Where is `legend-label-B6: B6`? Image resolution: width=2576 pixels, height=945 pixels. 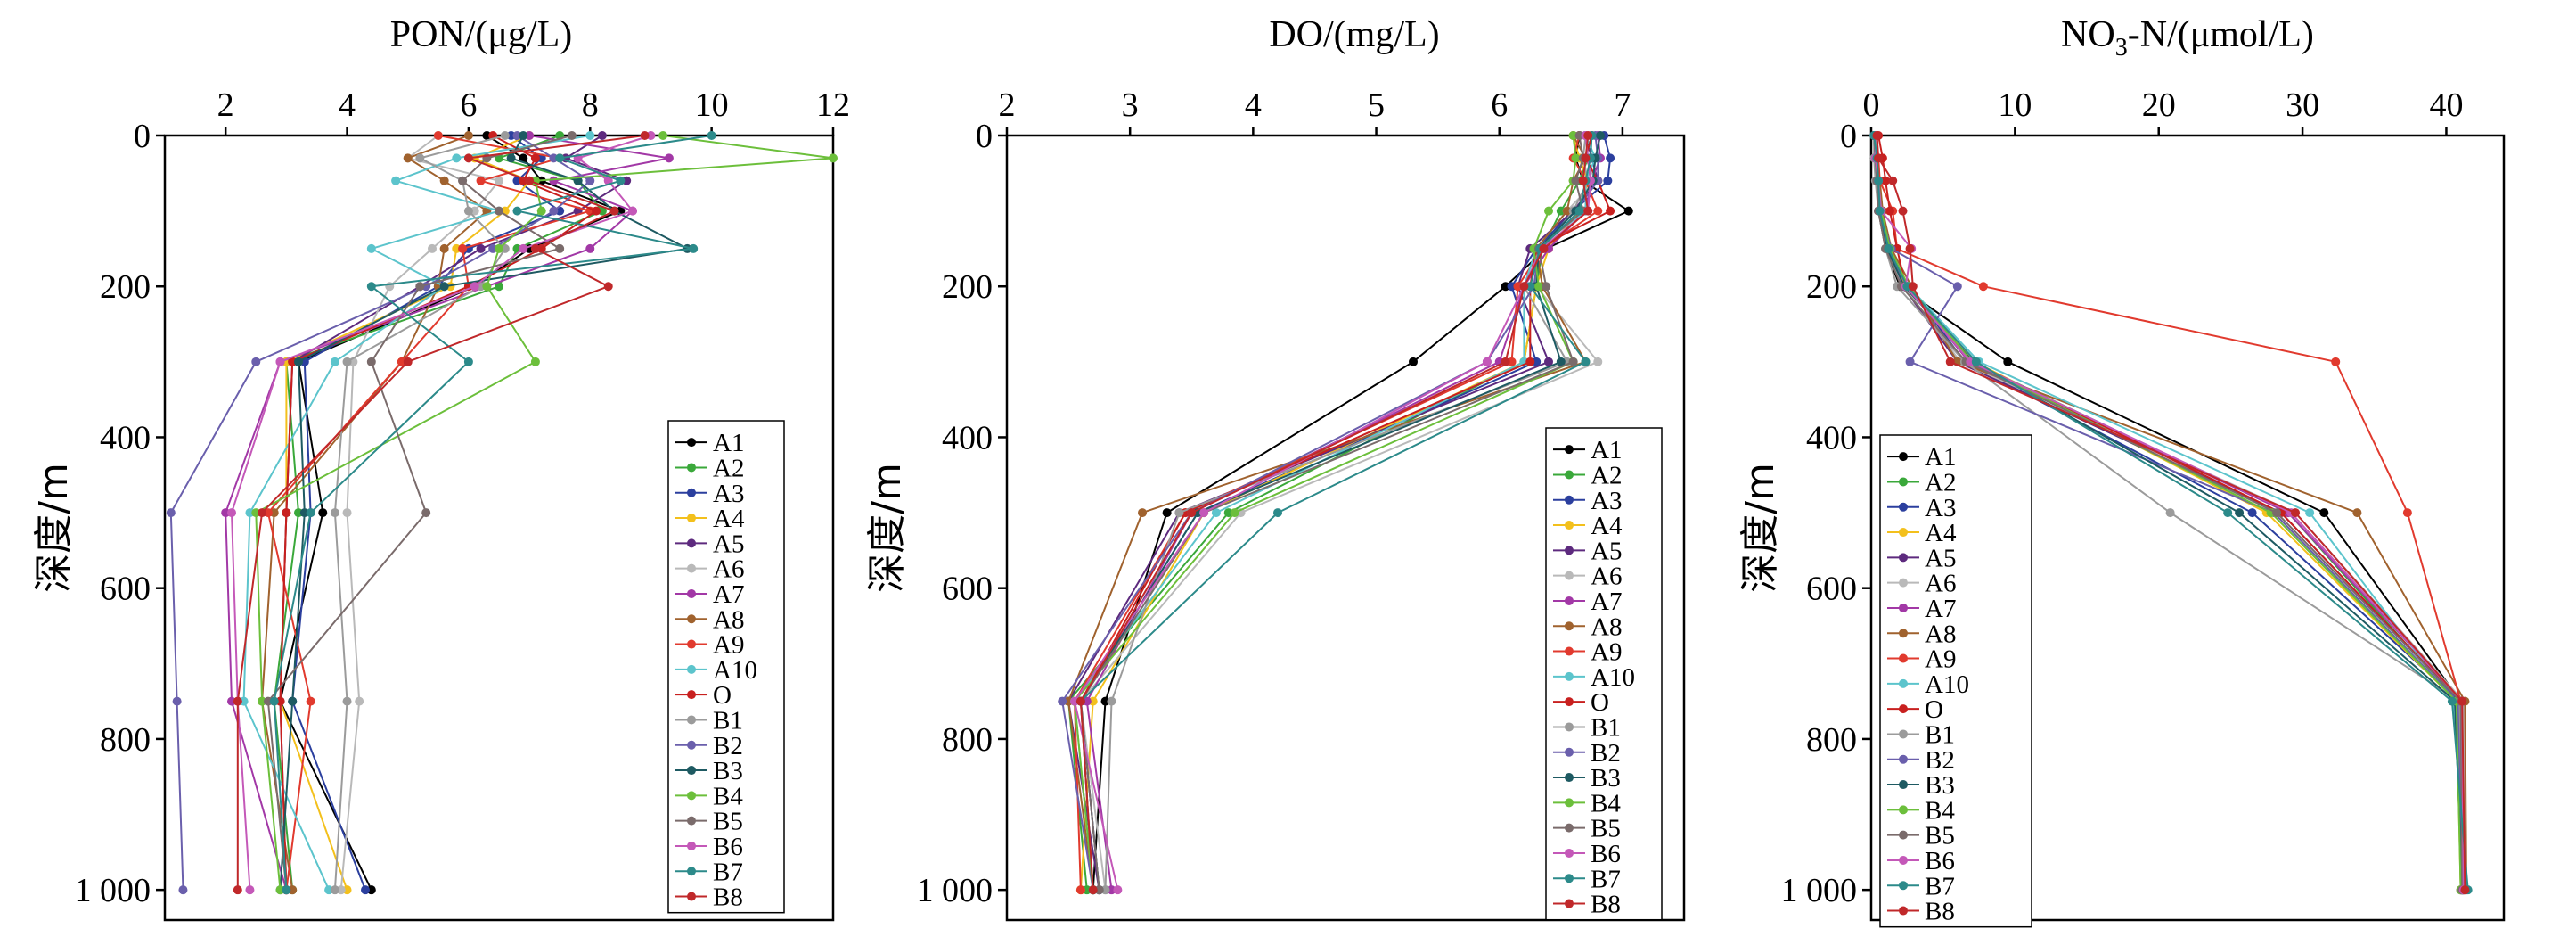
legend-label-B6: B6 is located at coordinates (1606, 854).